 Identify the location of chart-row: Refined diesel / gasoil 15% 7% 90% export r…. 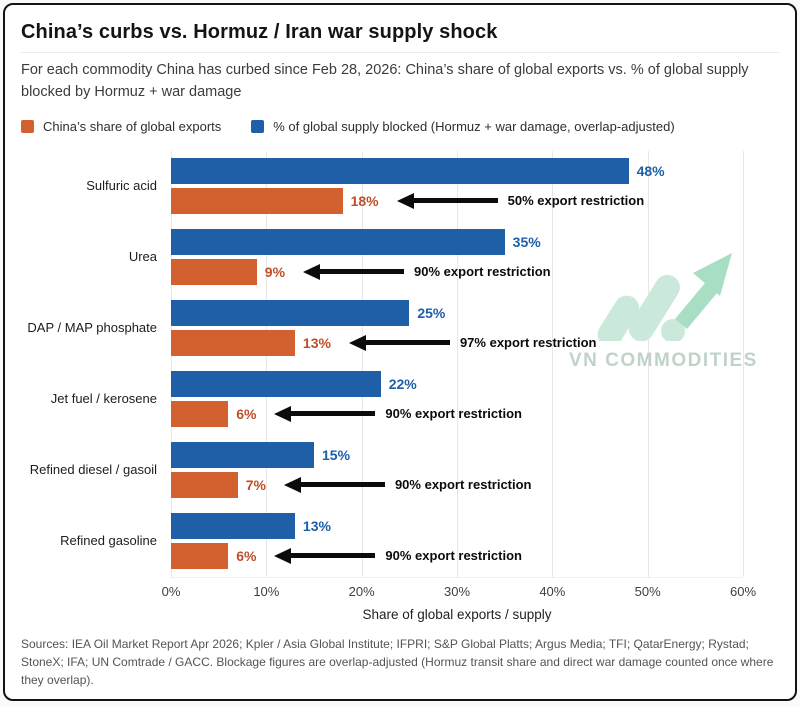
(400, 470).